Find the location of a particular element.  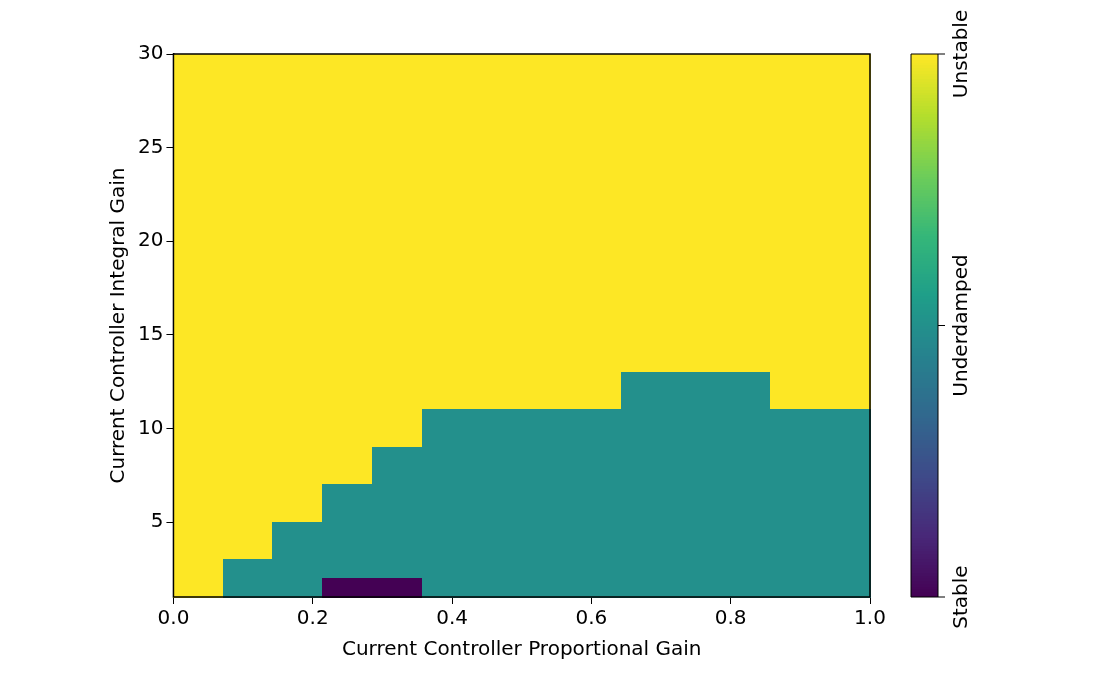

color-bar-label: Unstable is located at coordinates (960, 54).